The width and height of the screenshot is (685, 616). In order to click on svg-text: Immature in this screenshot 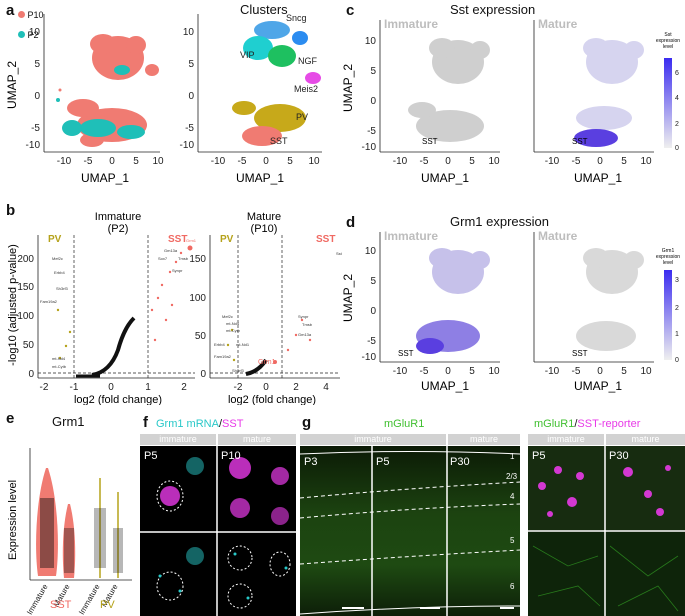, I will do `click(37, 599)`.